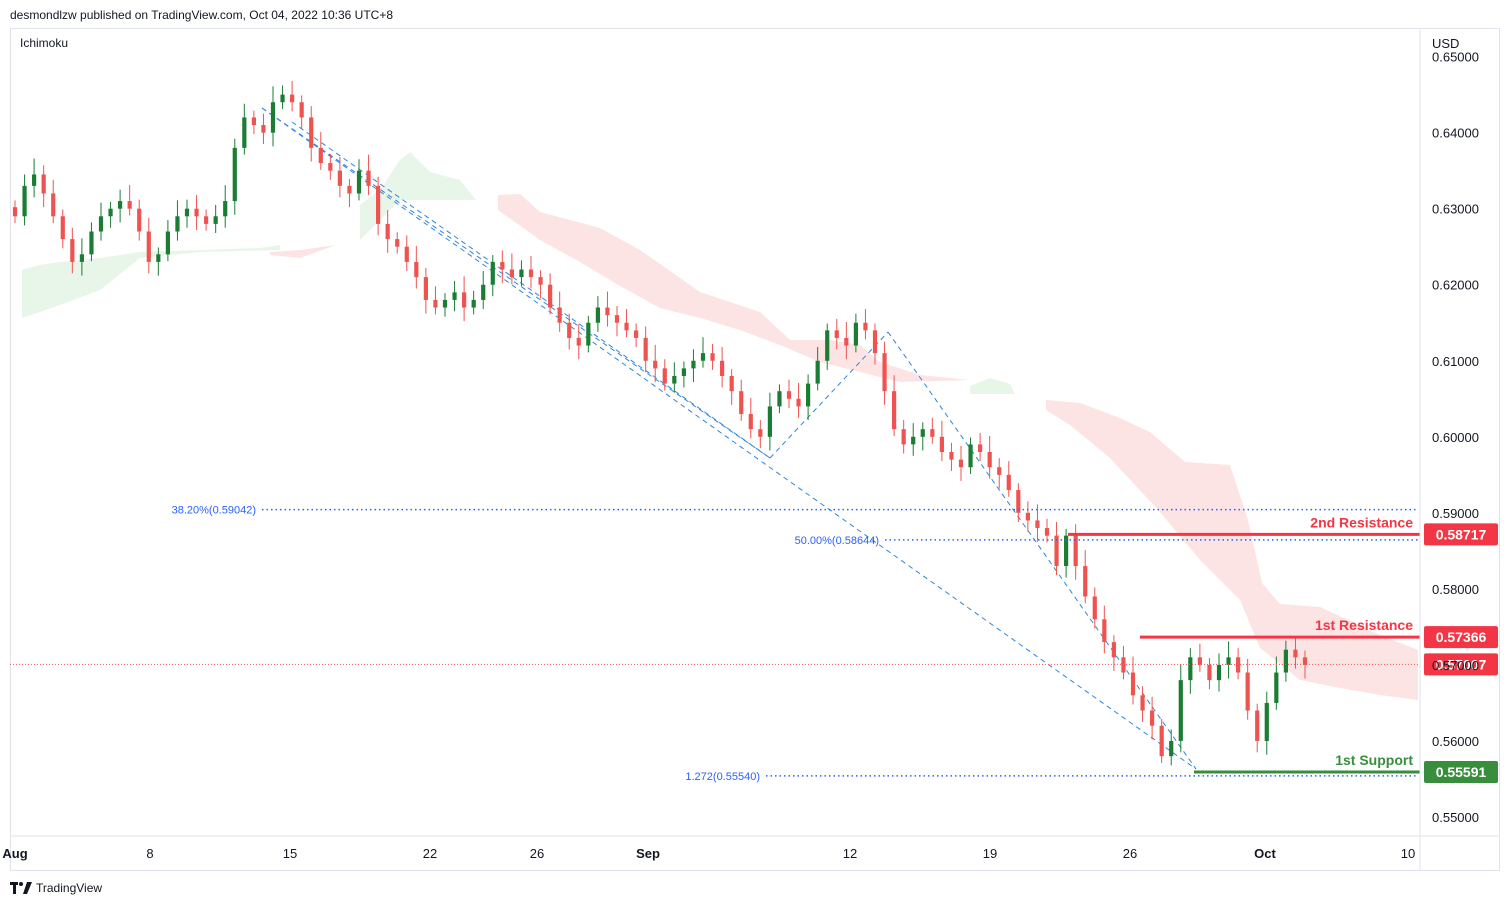 This screenshot has height=907, width=1511. What do you see at coordinates (44, 43) in the screenshot?
I see `indicator-label: Ichimoku` at bounding box center [44, 43].